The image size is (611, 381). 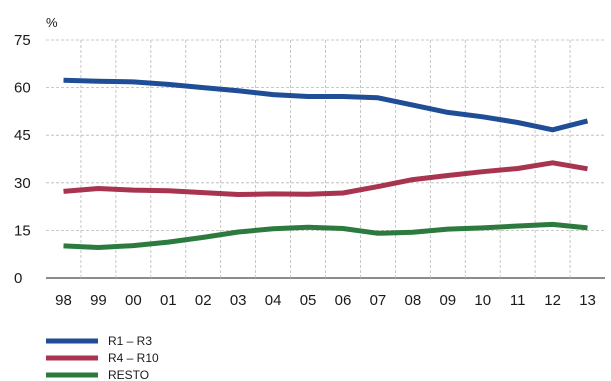 I want to click on y-axis-unit-label: %, so click(x=52, y=22).